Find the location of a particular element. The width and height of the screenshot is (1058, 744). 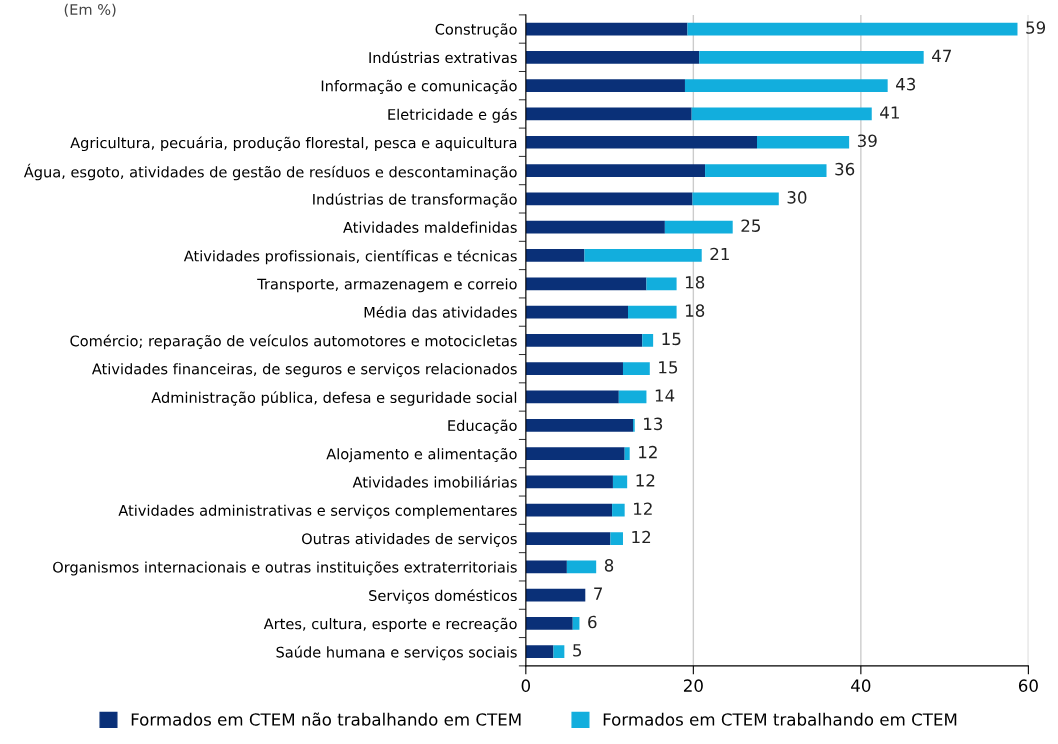

total-label: 13 is located at coordinates (653, 424).